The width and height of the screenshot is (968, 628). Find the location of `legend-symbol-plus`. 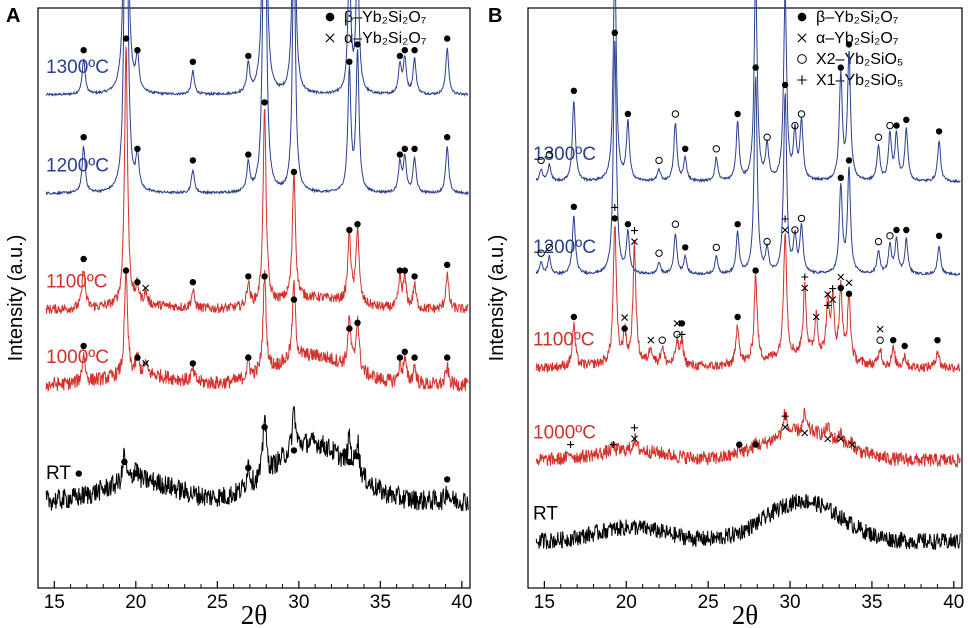

legend-symbol-plus is located at coordinates (802, 80).